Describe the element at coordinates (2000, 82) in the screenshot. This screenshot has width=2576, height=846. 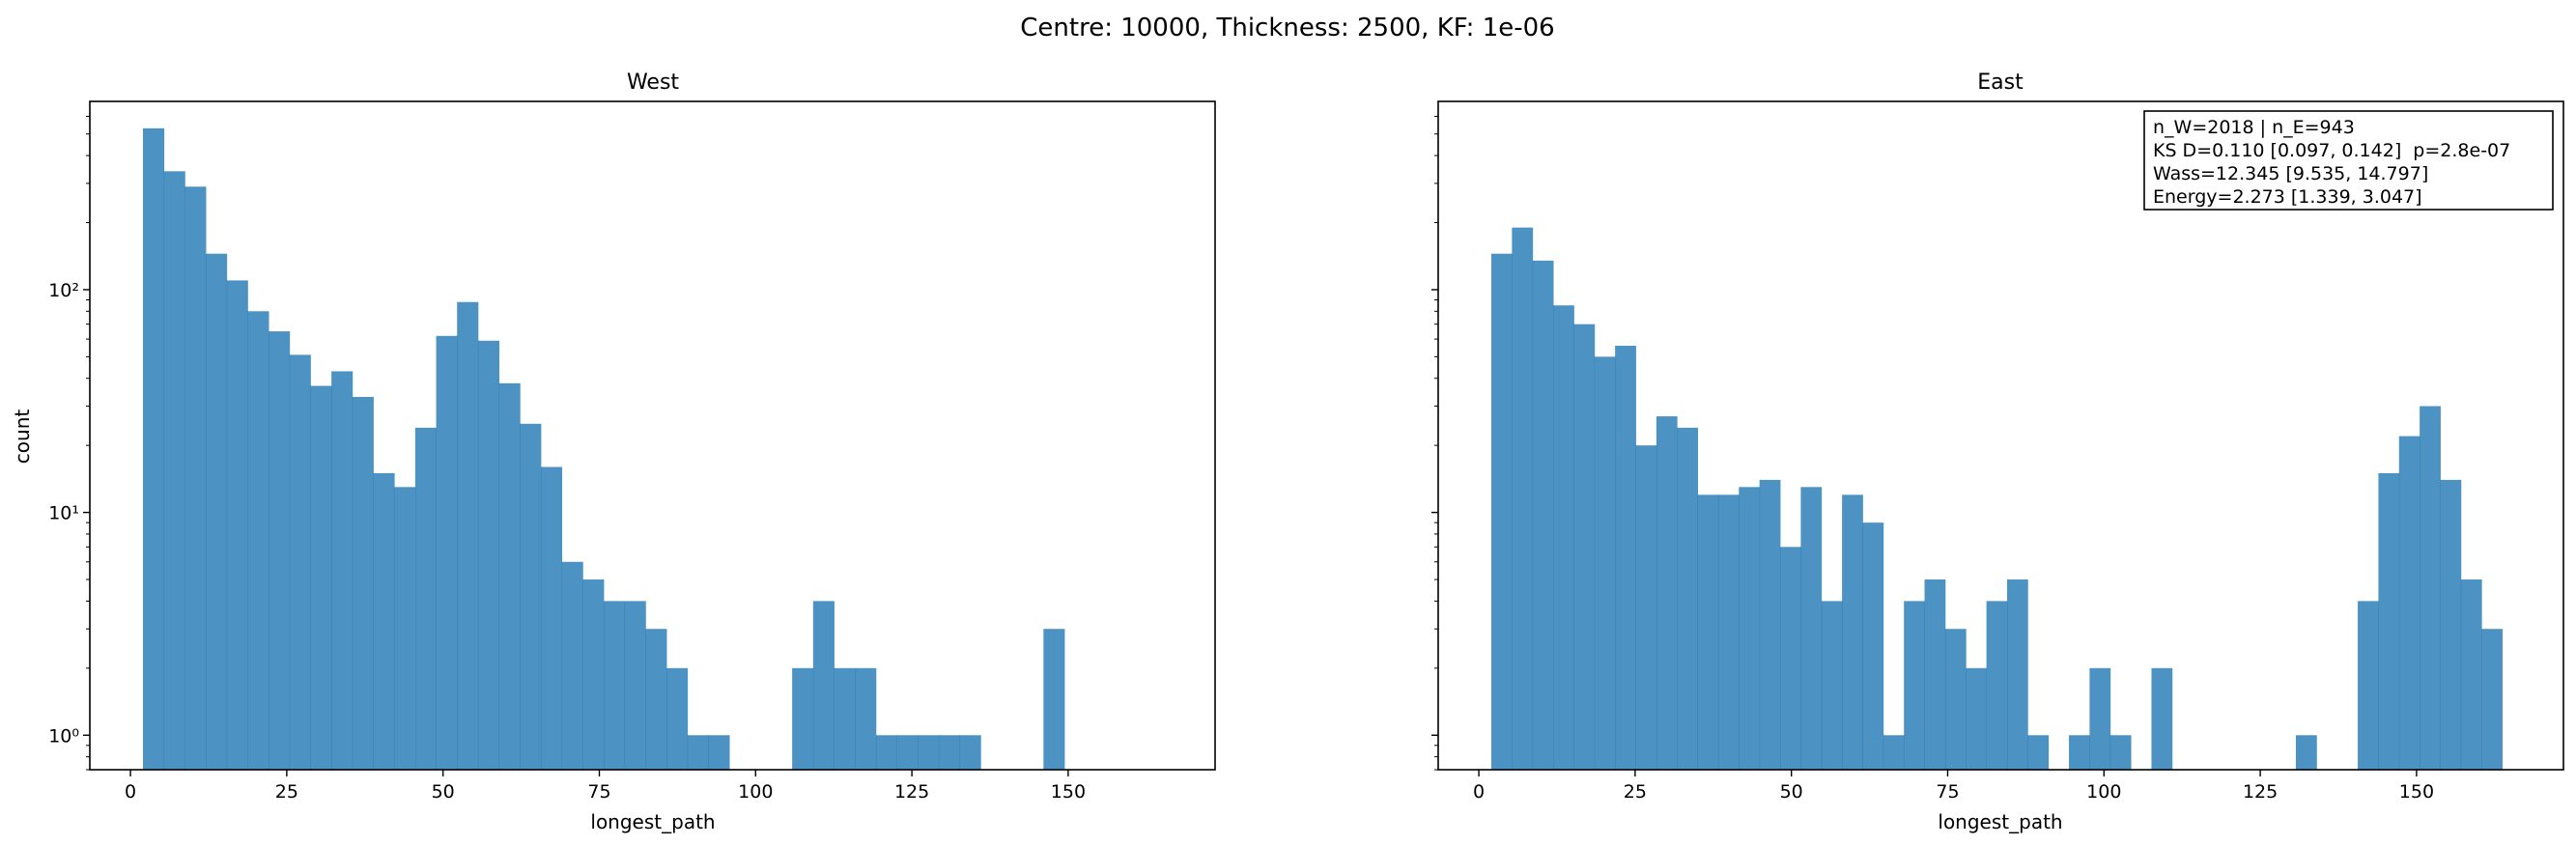
I see `east-title: East` at that location.